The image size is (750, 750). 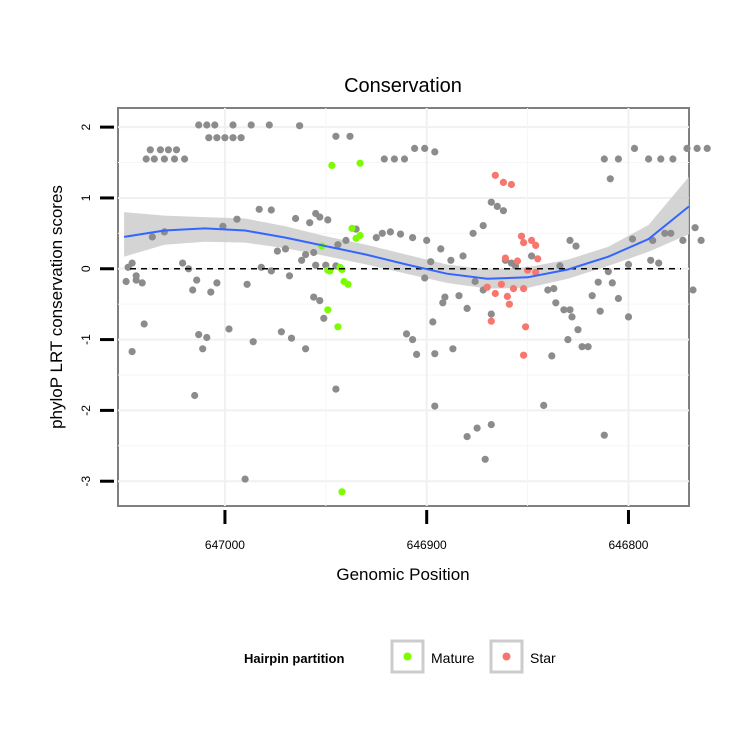 What do you see at coordinates (543, 658) in the screenshot?
I see `legend-label-star: Star` at bounding box center [543, 658].